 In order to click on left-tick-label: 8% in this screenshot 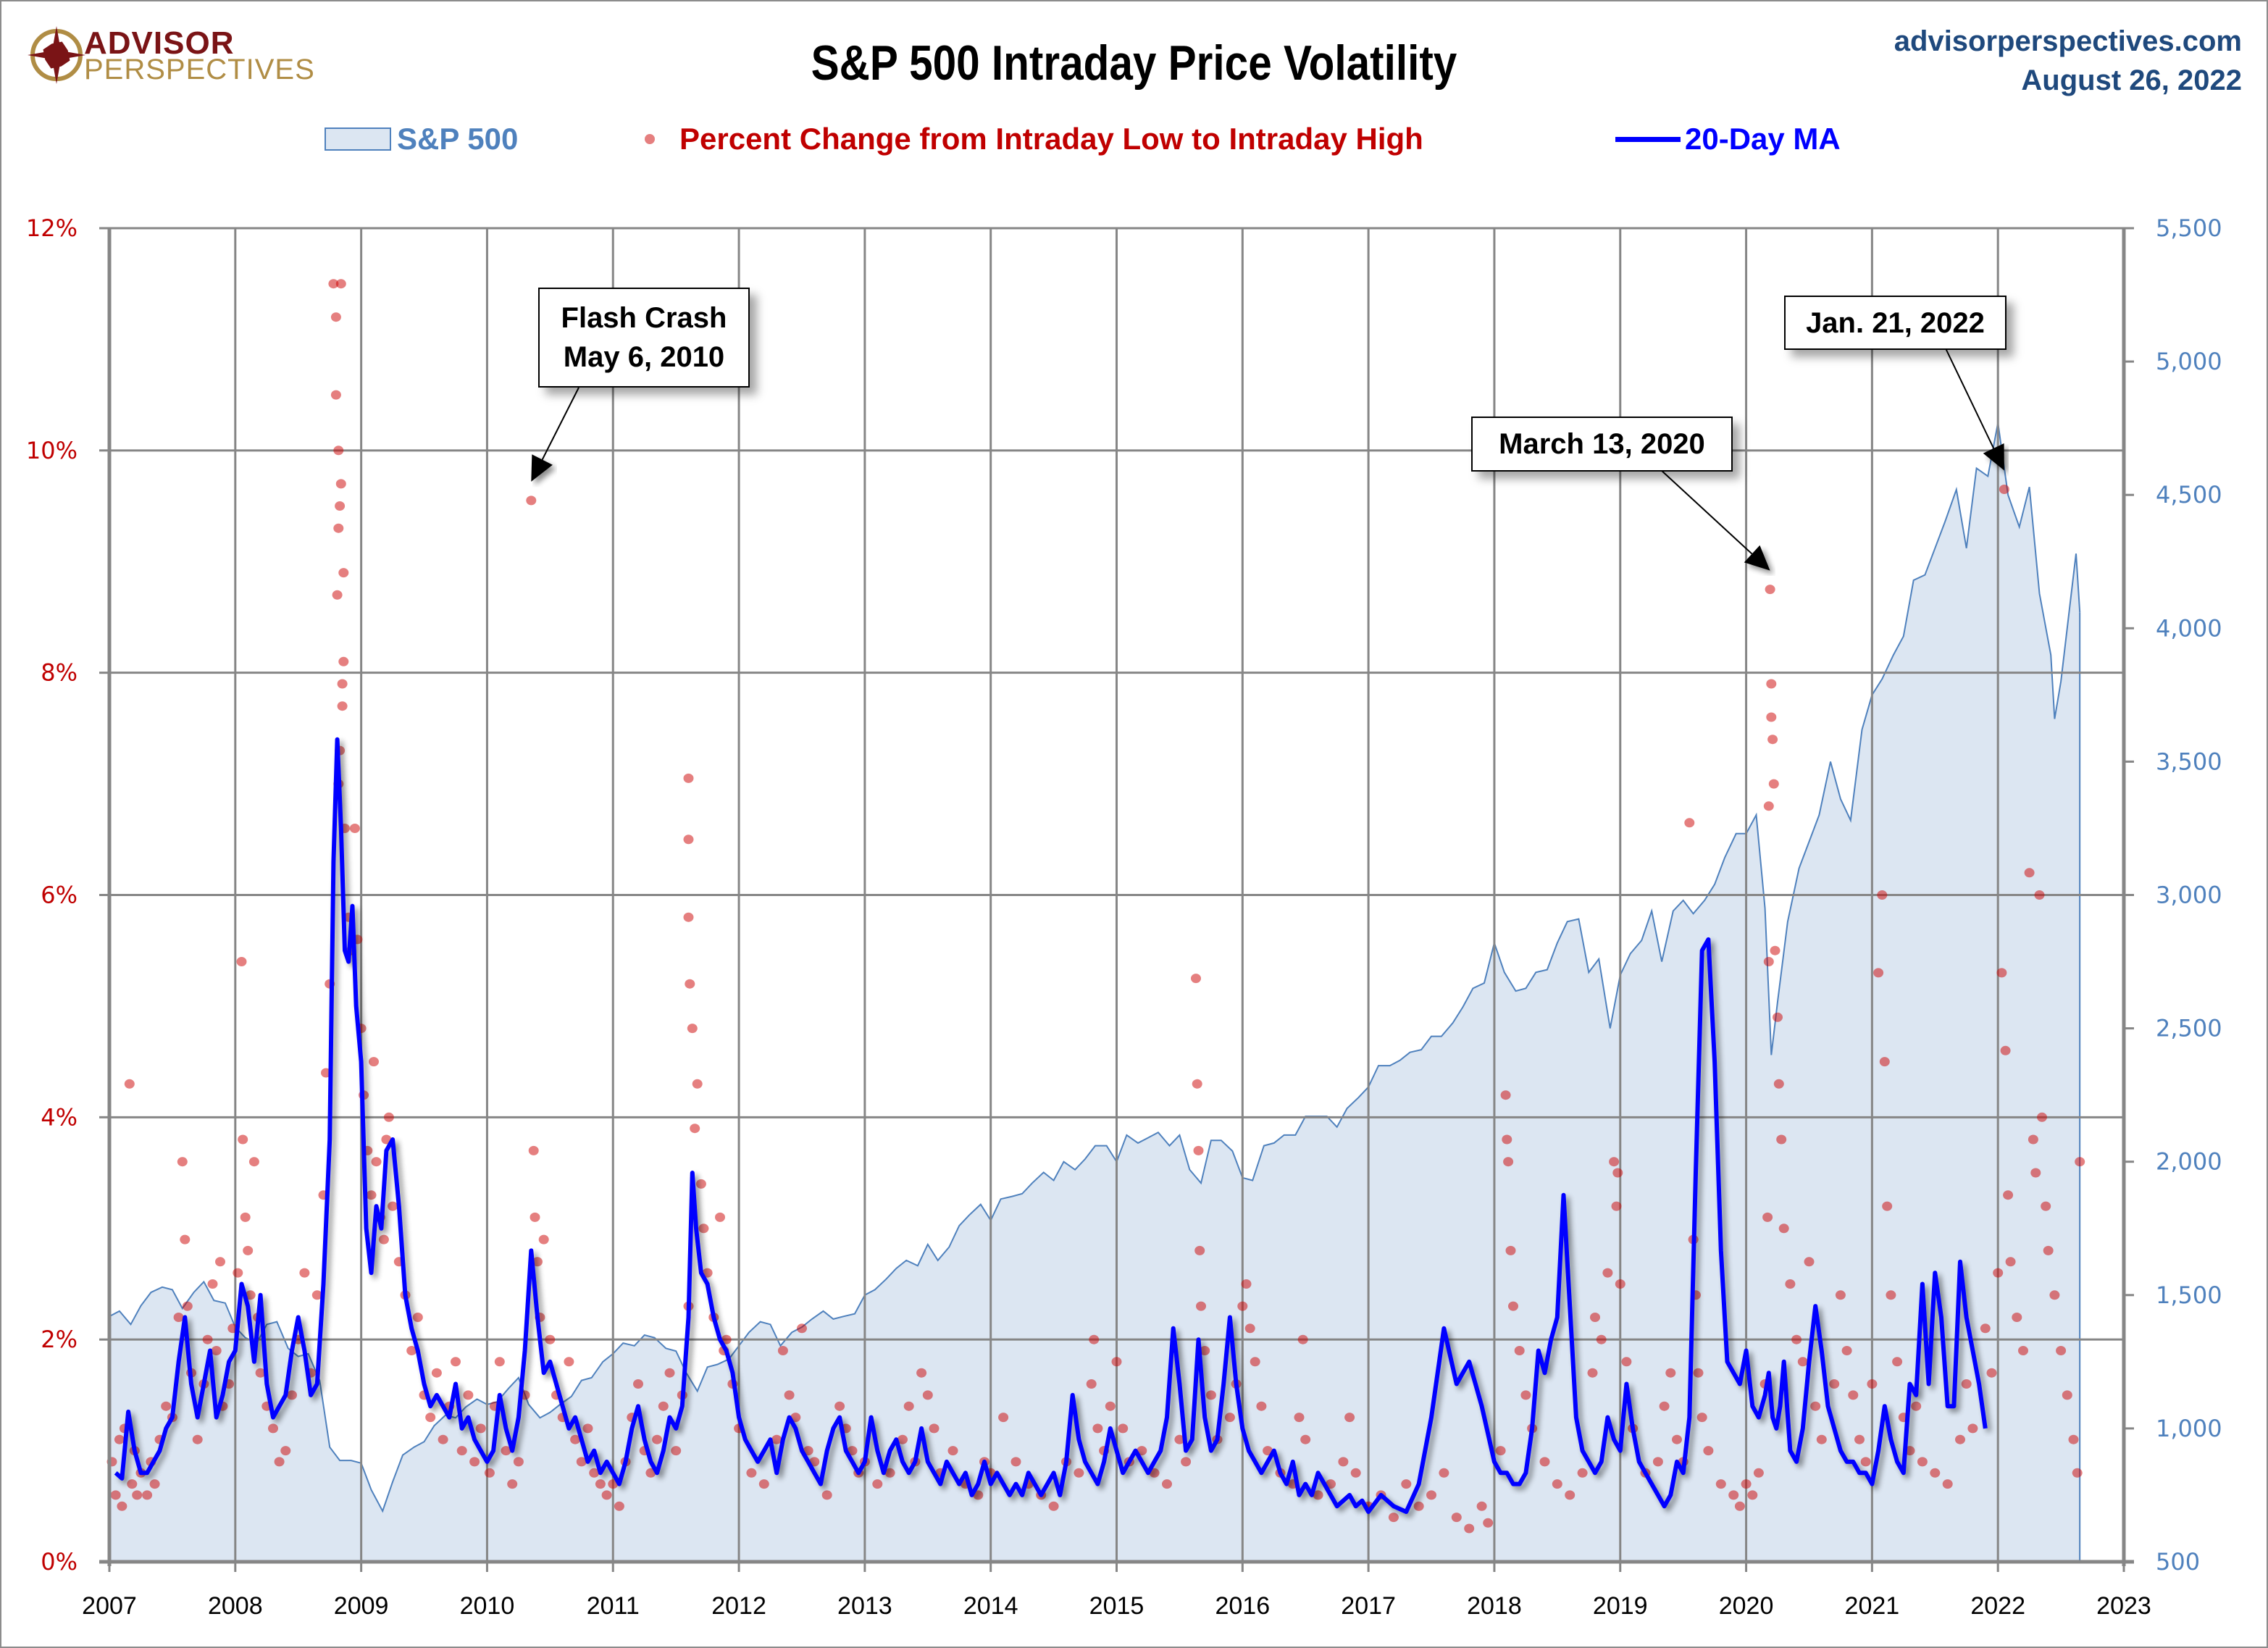, I will do `click(60, 673)`.